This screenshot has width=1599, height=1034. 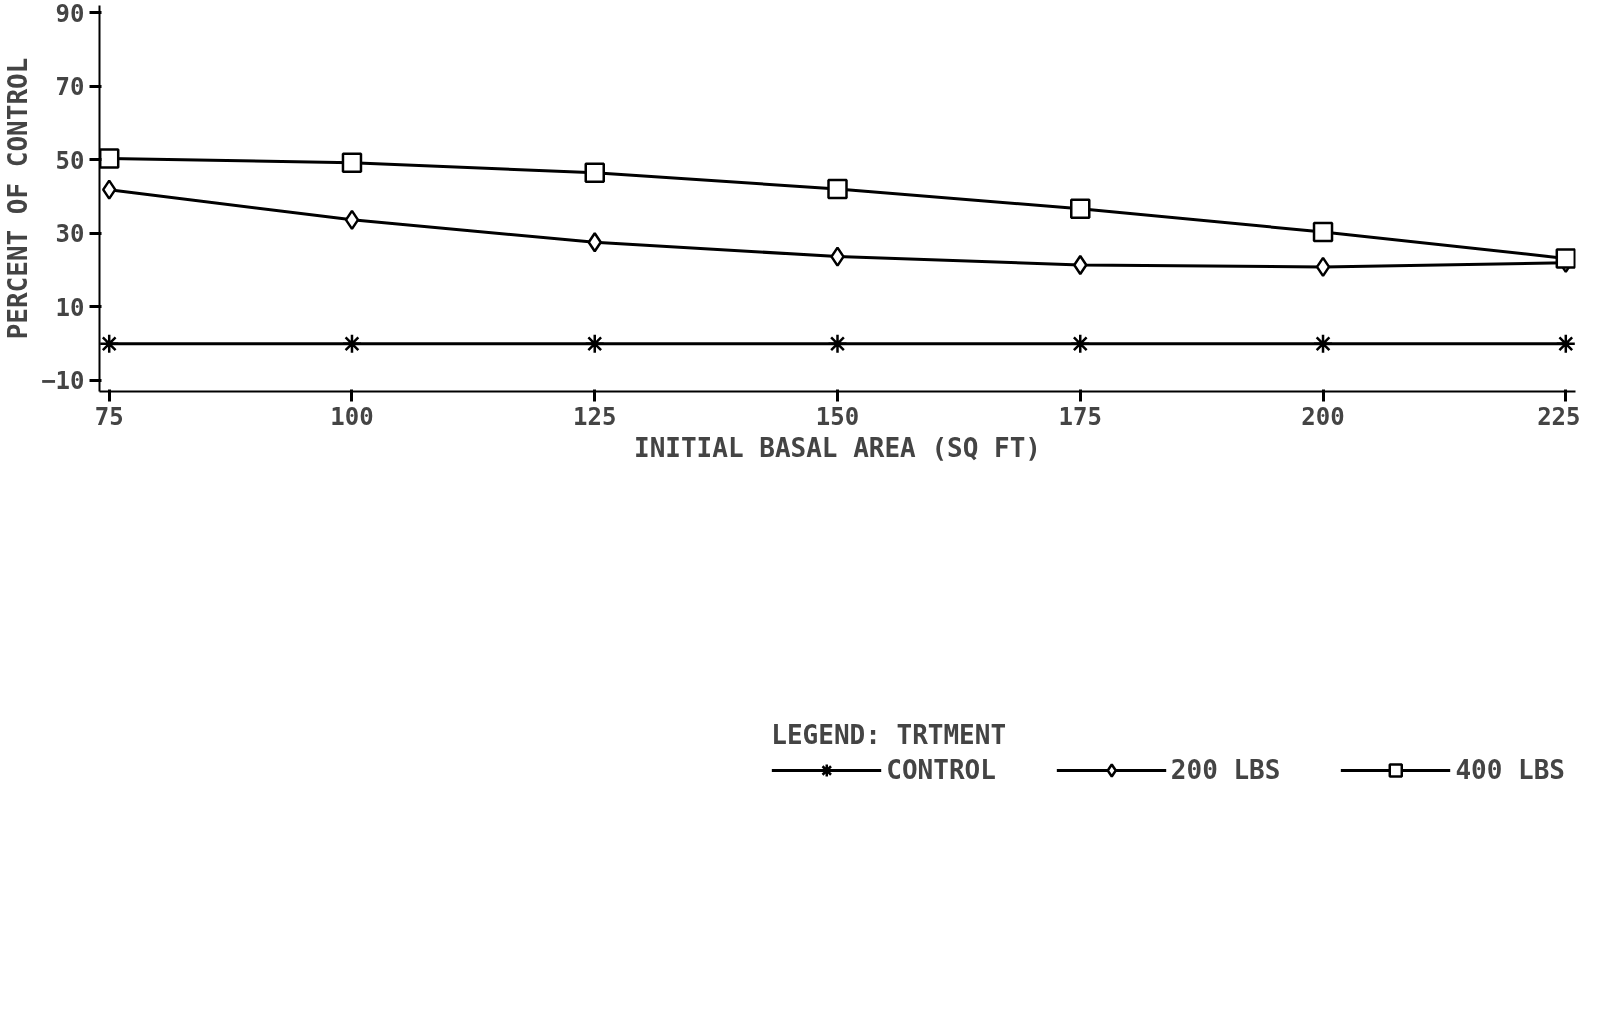 What do you see at coordinates (595, 416) in the screenshot?
I see `x-tick-label: 125` at bounding box center [595, 416].